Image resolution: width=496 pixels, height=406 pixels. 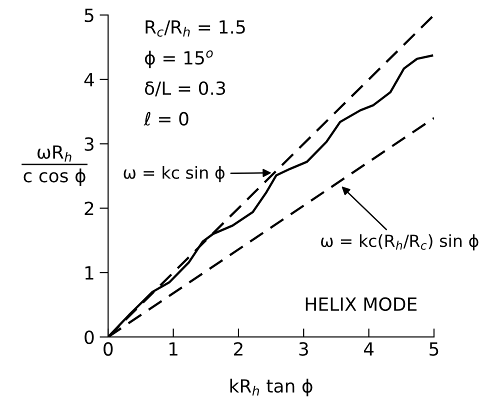 I want to click on y-tick-label: 4, so click(x=89, y=79).